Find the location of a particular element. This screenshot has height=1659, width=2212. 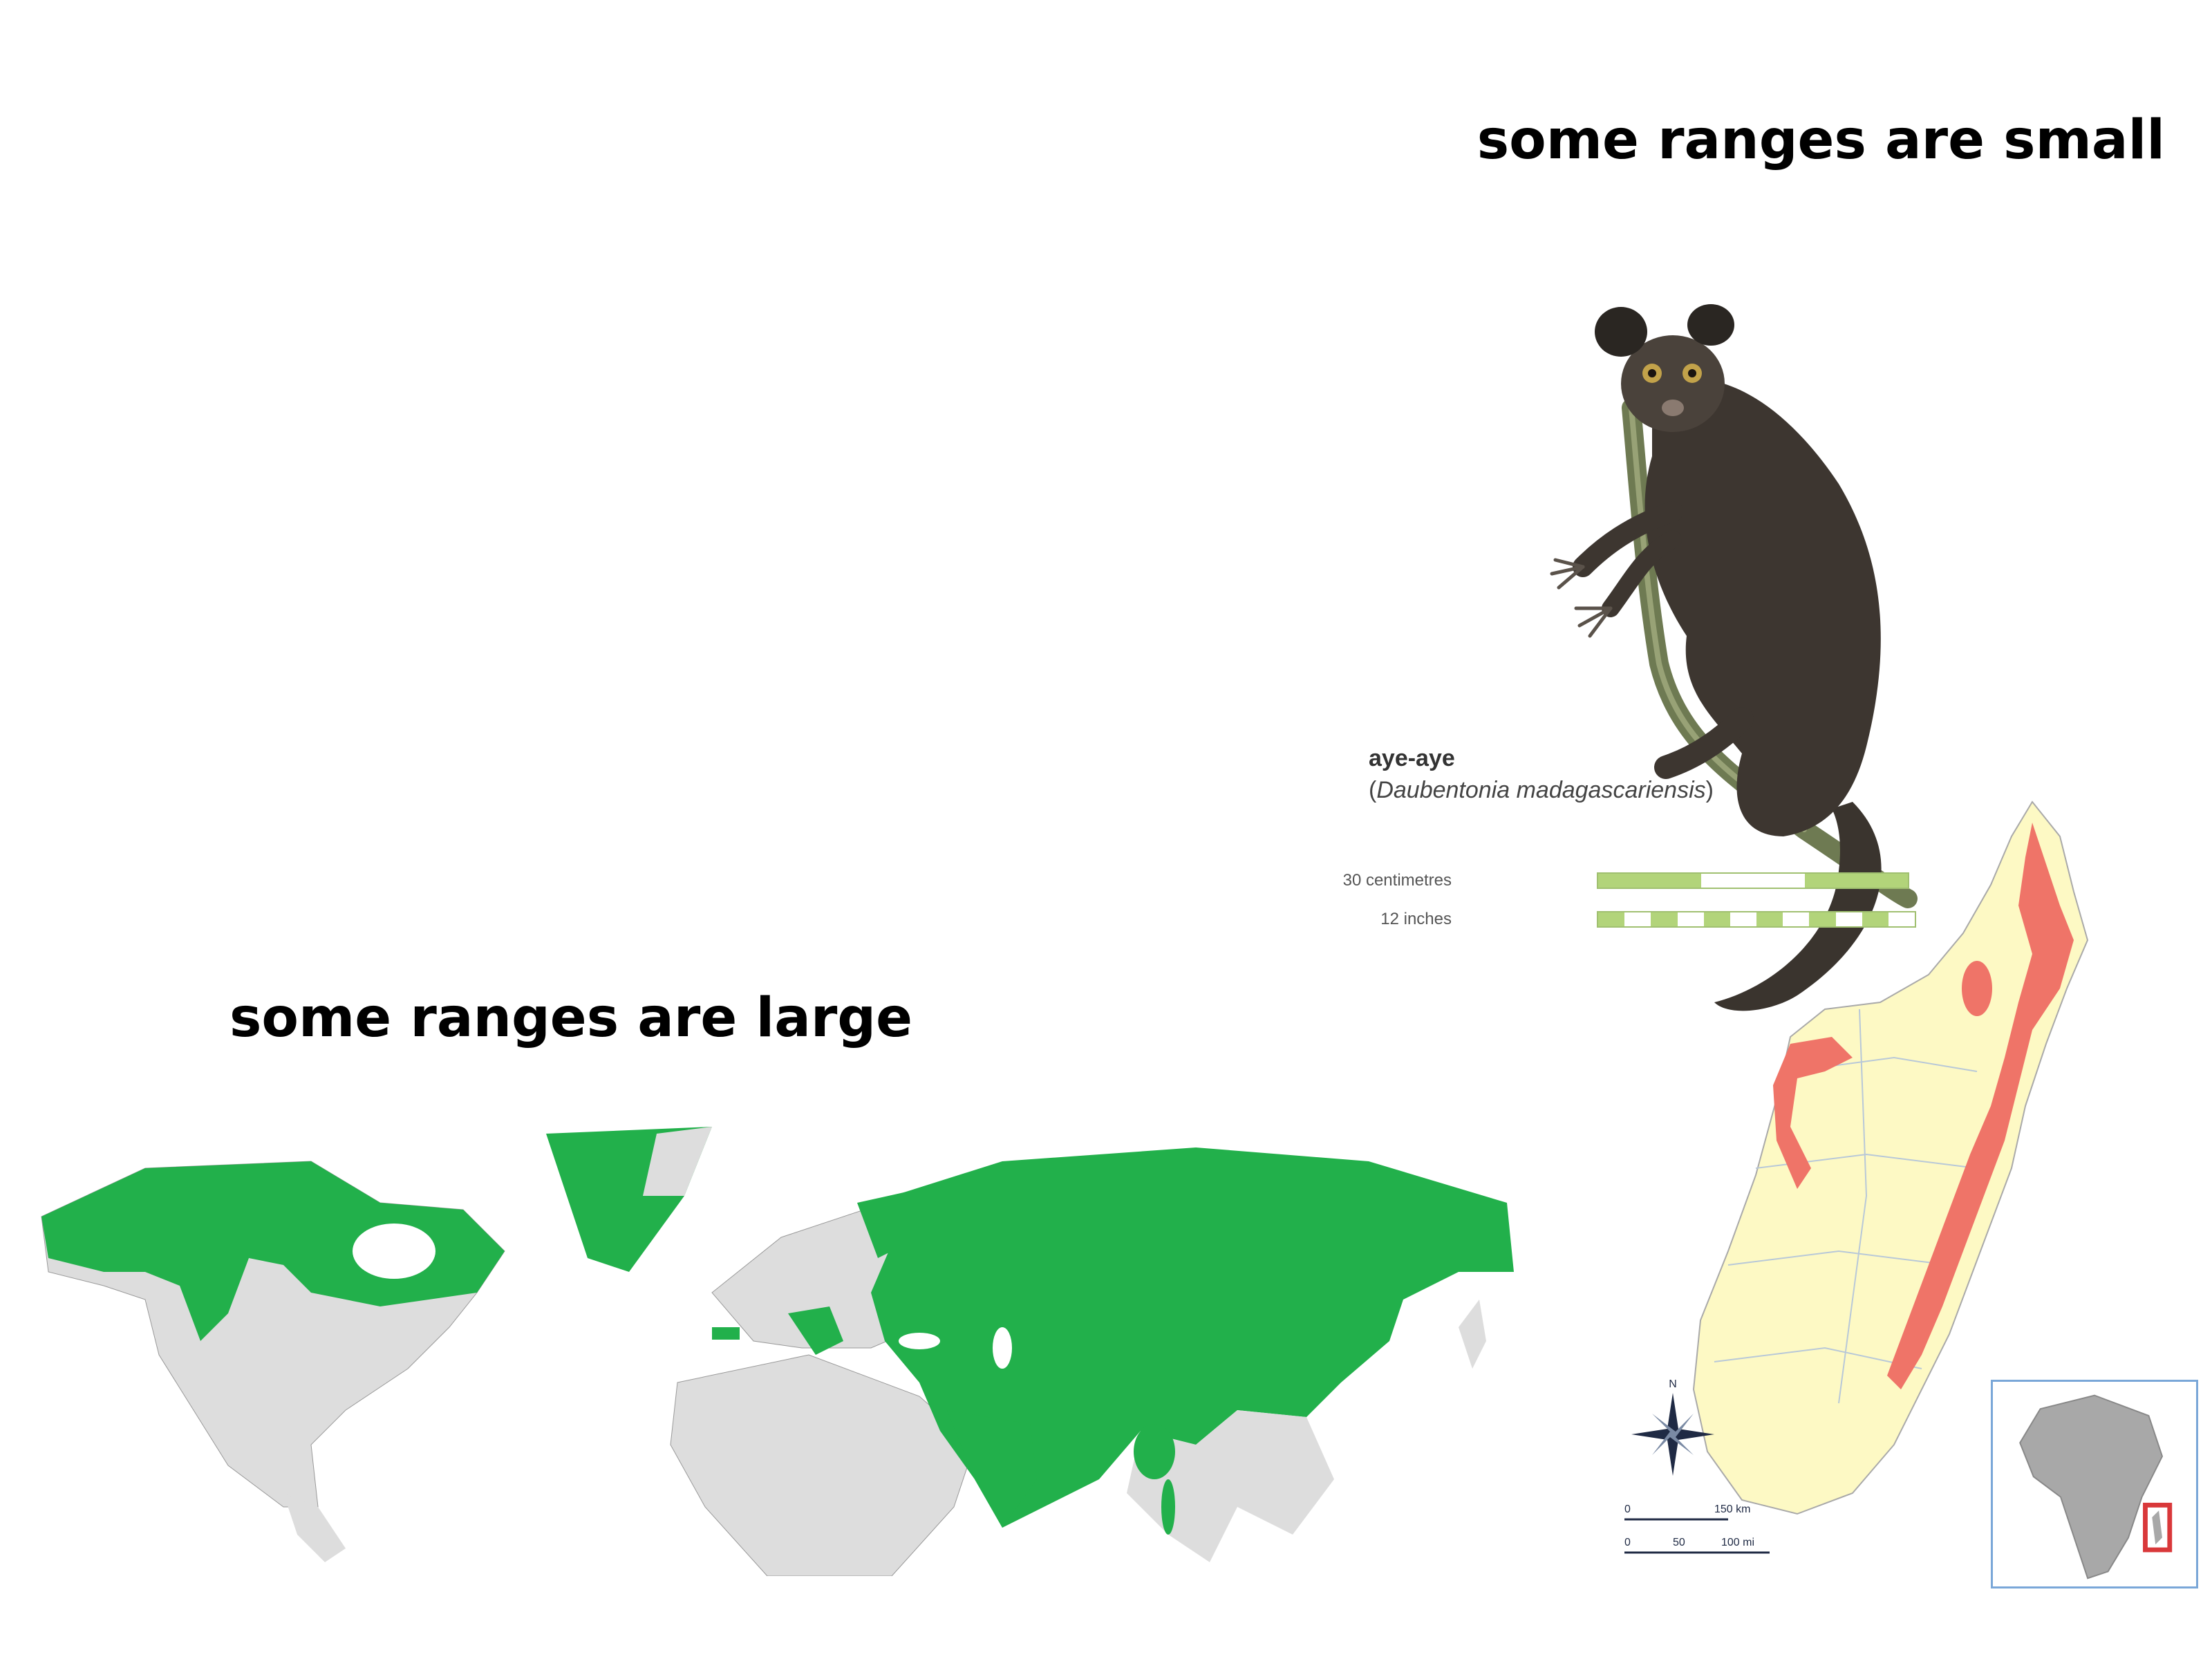

head is located at coordinates (1673, 384).